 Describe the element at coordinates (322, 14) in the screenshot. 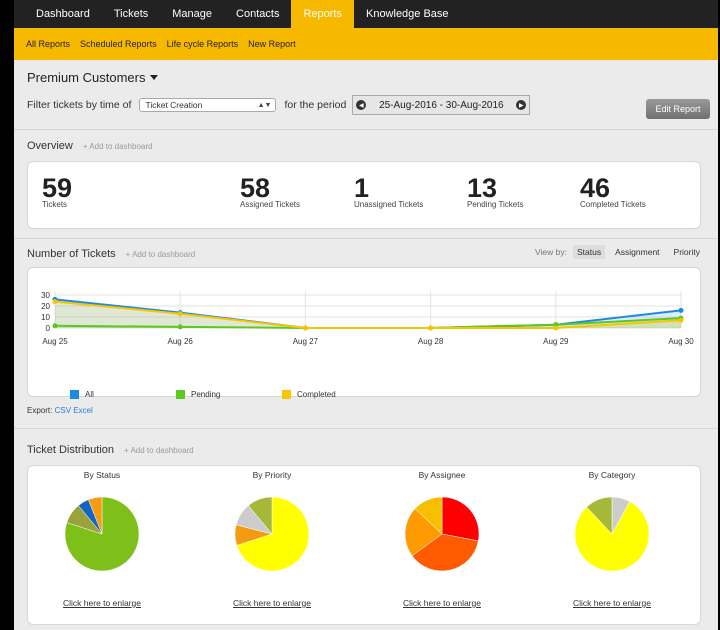

I see `tab-reports: Reports` at that location.